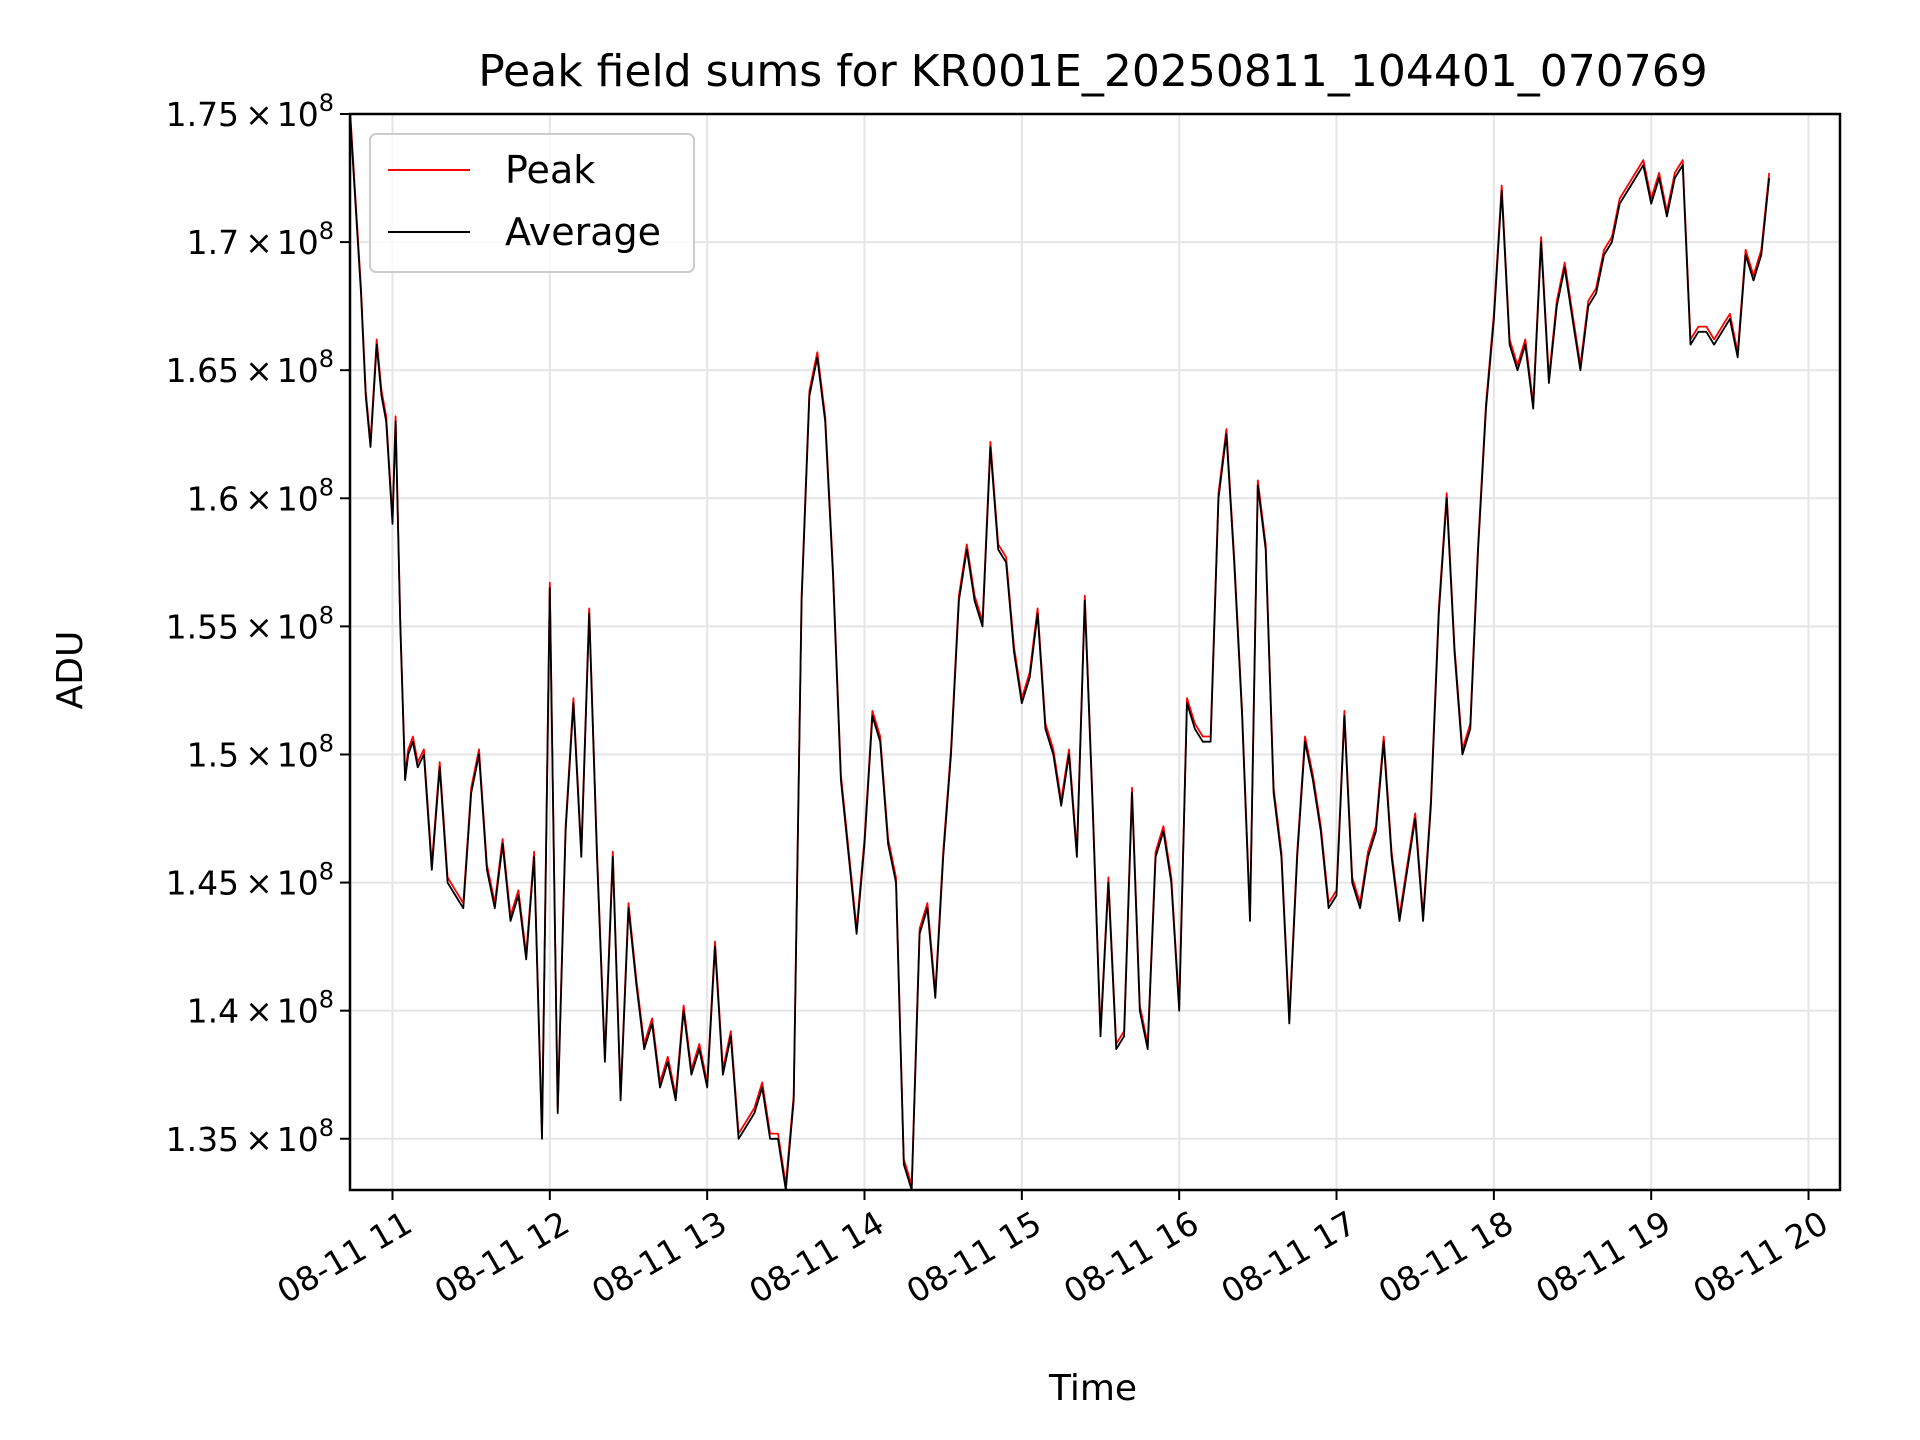  What do you see at coordinates (250, 623) in the screenshot?
I see `y-tick-label: 1.55 × 10⁸` at bounding box center [250, 623].